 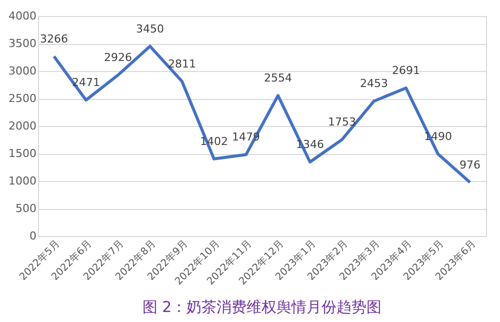 I want to click on y-tick-label: 1000, so click(x=22, y=181).